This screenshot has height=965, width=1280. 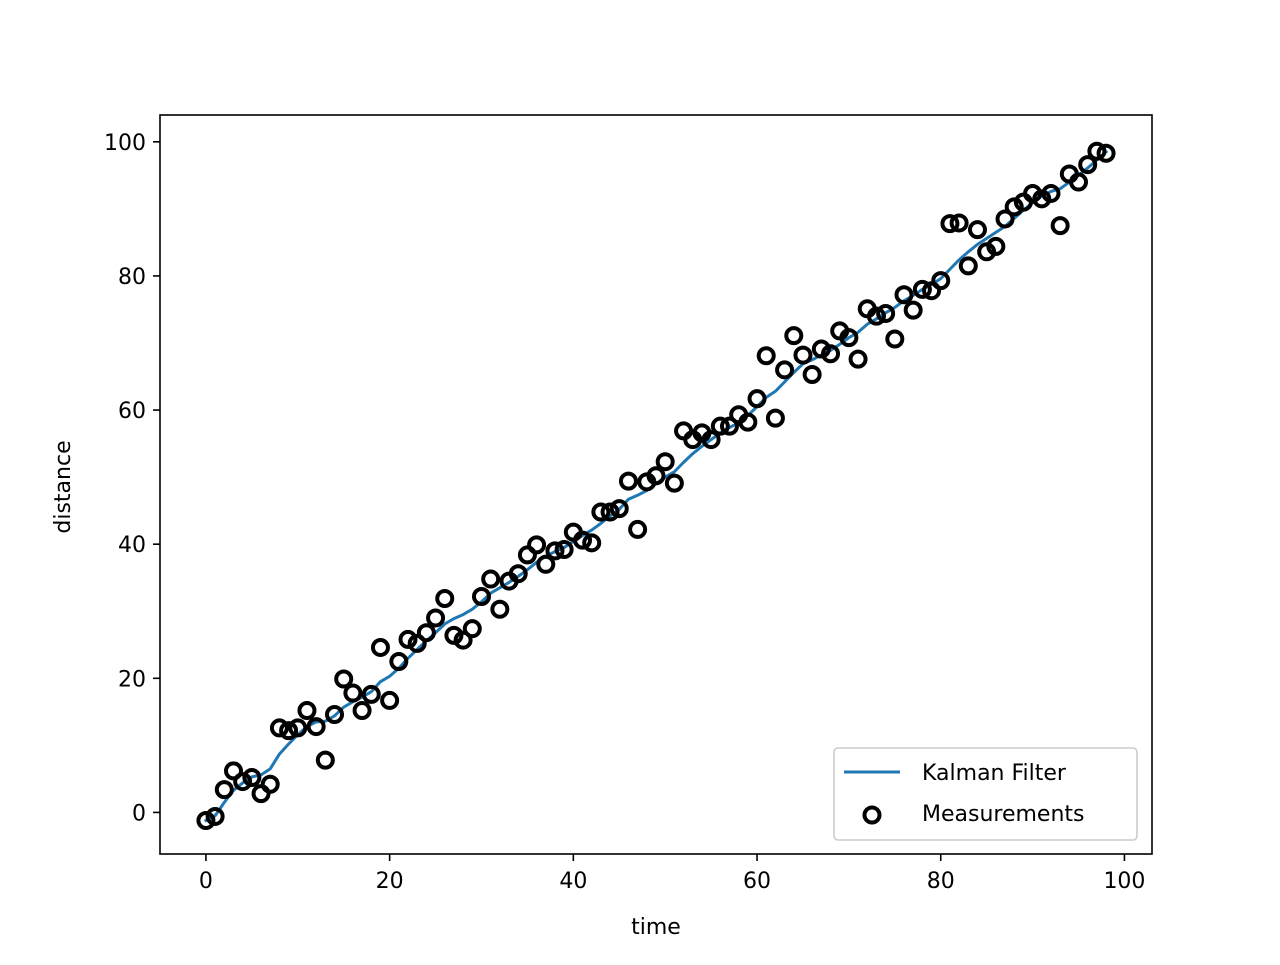 I want to click on legend: Kalman Filter Measurements, so click(x=985, y=794).